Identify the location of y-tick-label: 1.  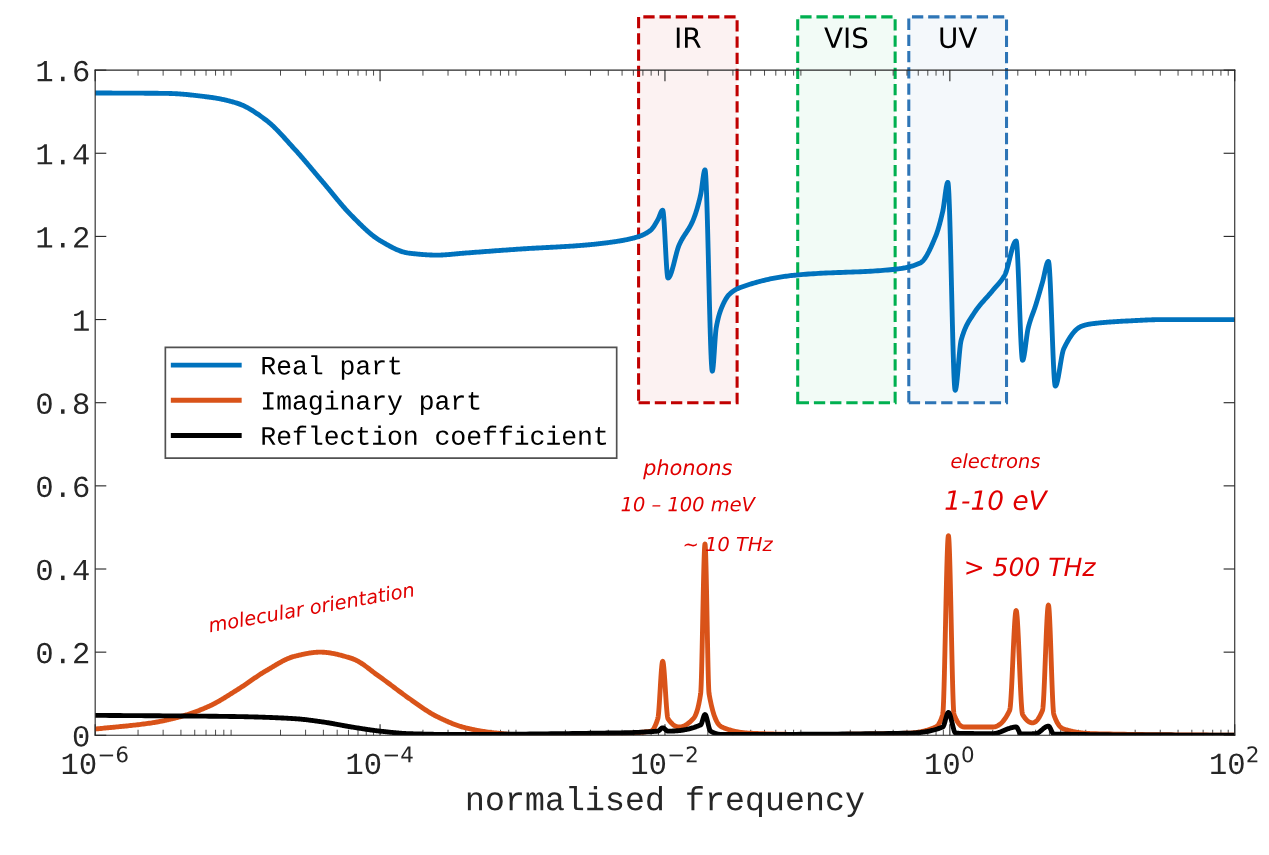
(81, 320).